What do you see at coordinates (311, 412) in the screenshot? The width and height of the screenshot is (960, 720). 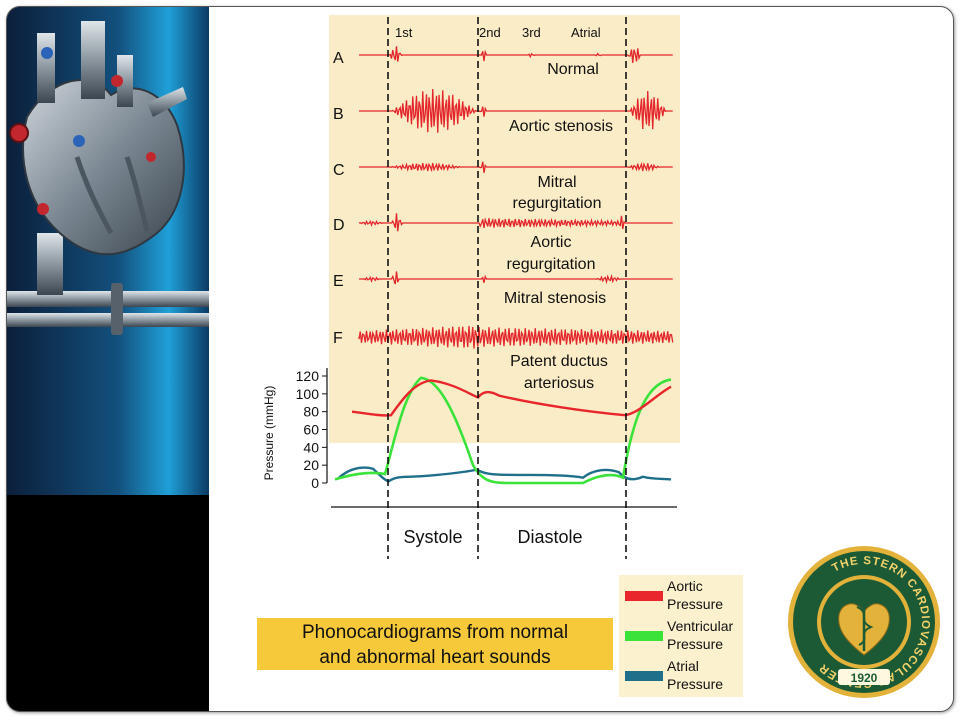 I see `y-tick-label-80: 80` at bounding box center [311, 412].